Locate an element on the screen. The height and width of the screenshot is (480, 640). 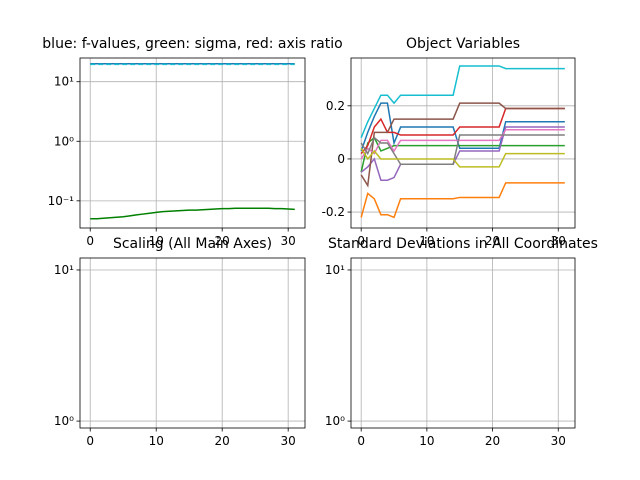
y-tick-label: 10⁻¹ is located at coordinates (61, 201).